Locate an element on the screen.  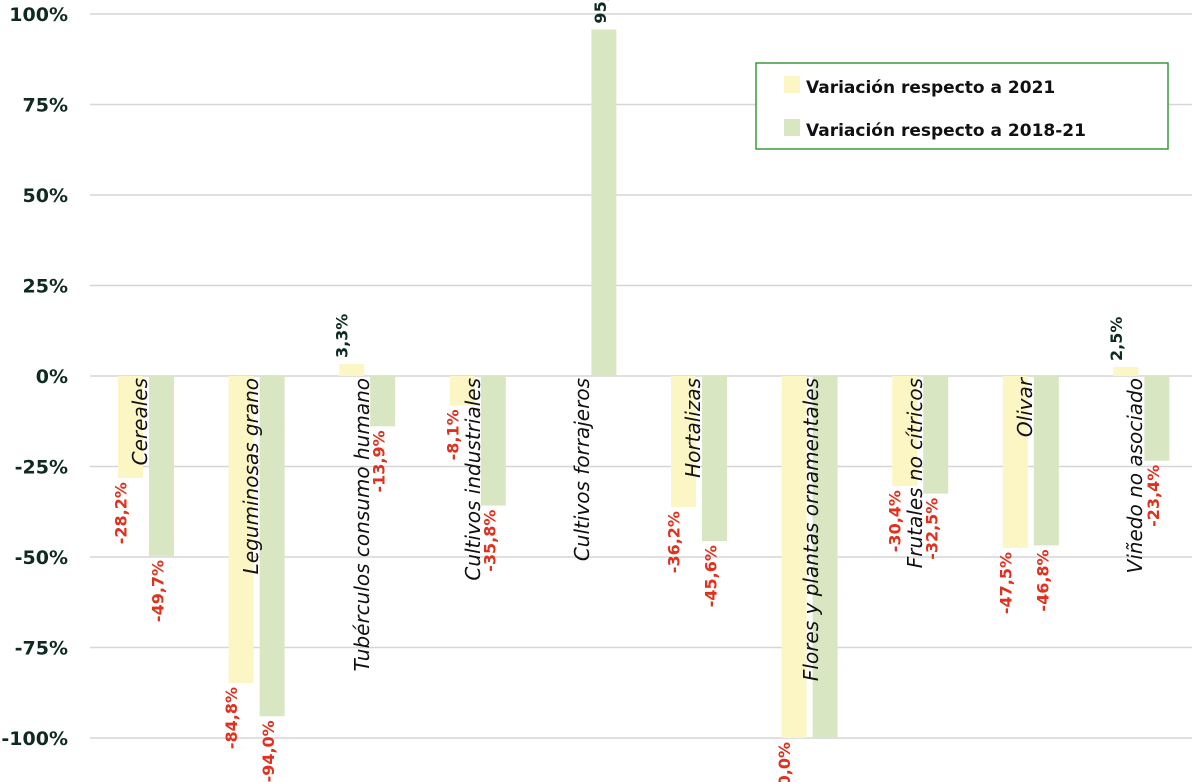
data-label: -84,8% is located at coordinates (231, 718).